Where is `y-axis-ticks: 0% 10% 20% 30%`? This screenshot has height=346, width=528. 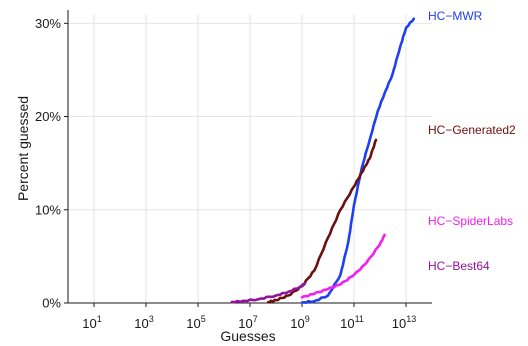
y-axis-ticks: 0% 10% 20% 30% is located at coordinates (51, 163).